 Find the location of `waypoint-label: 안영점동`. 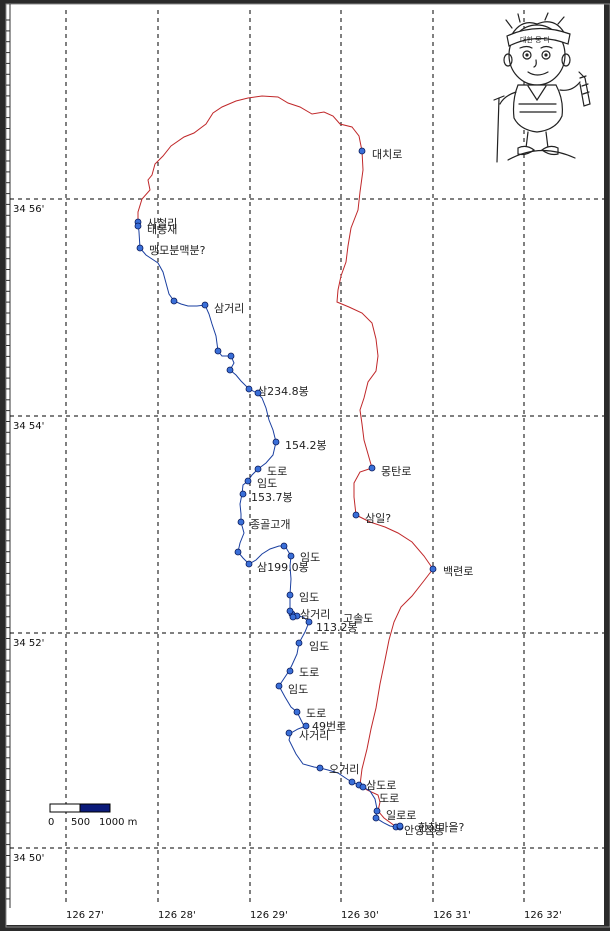

waypoint-label: 안영점동 is located at coordinates (424, 830).